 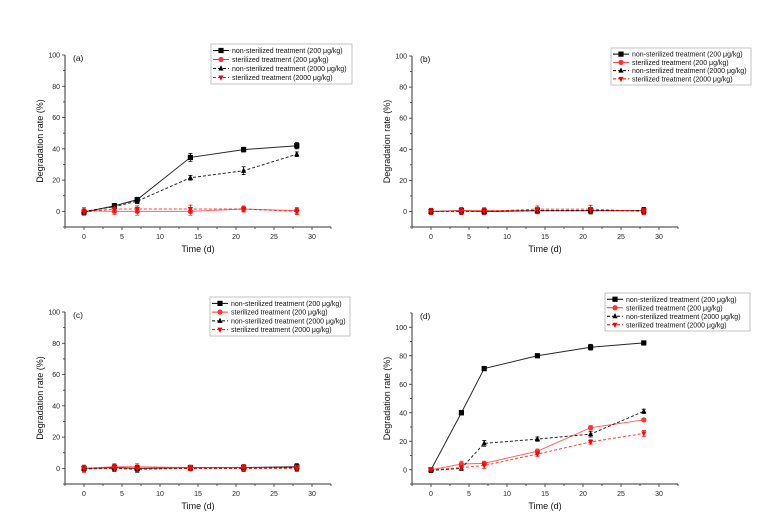 What do you see at coordinates (78, 58) in the screenshot?
I see `panel-label: (a)` at bounding box center [78, 58].